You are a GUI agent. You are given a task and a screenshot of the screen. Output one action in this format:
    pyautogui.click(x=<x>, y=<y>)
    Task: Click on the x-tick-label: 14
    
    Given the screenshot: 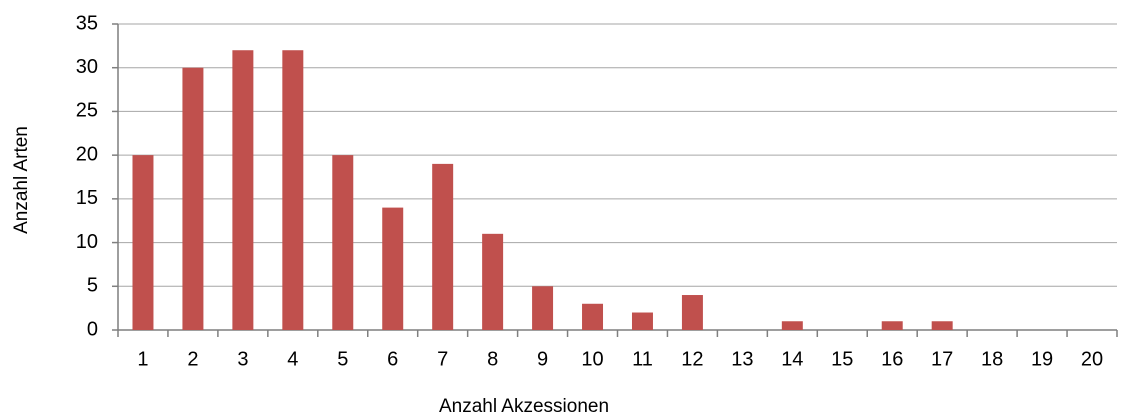 What is the action you would take?
    pyautogui.click(x=792, y=359)
    